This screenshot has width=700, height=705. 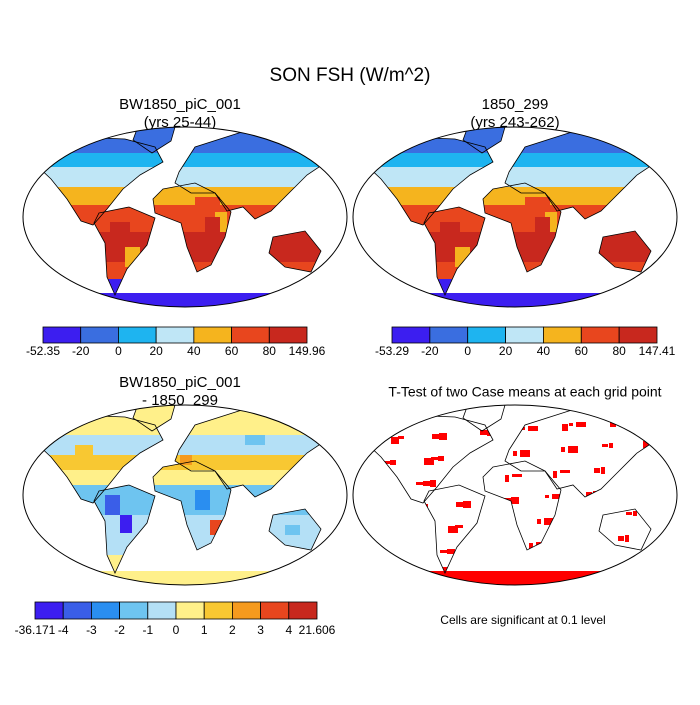 I want to click on map-panel, so click(x=185, y=217).